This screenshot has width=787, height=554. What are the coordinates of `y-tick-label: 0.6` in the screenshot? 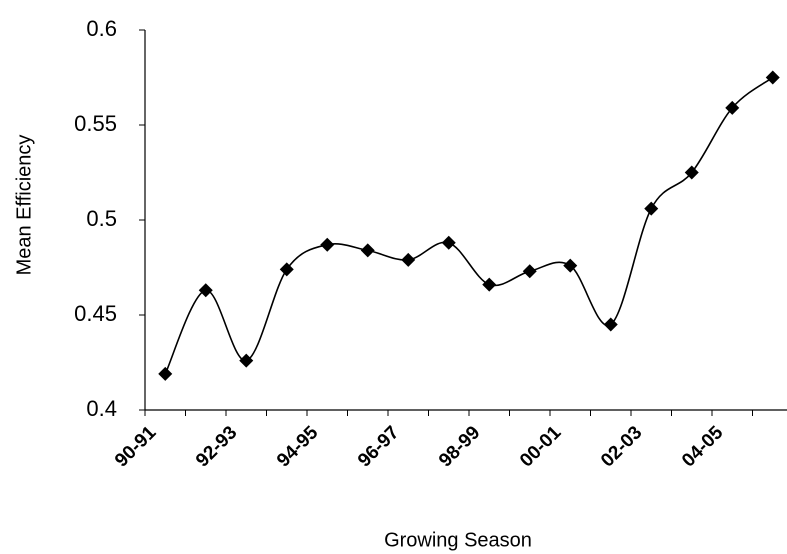 It's located at (101, 28).